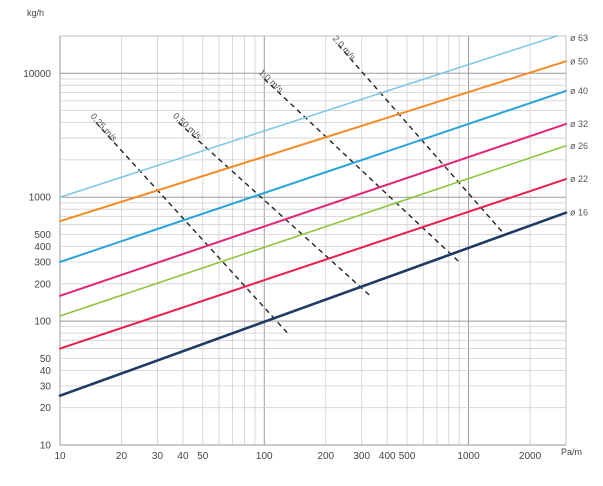  I want to click on x-tick-label: 1000, so click(468, 456).